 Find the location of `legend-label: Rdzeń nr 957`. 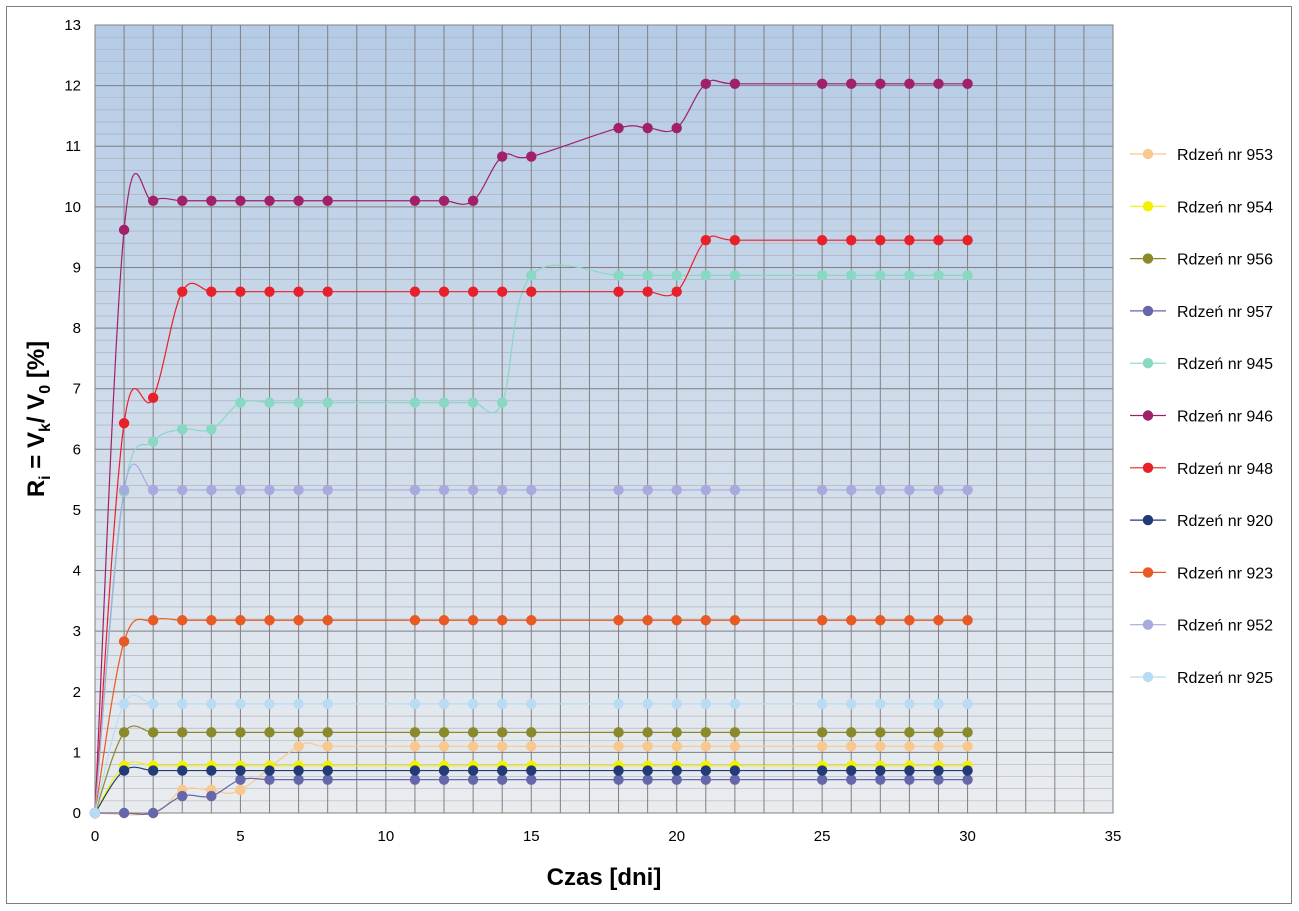

legend-label: Rdzeń nr 957 is located at coordinates (1225, 312).